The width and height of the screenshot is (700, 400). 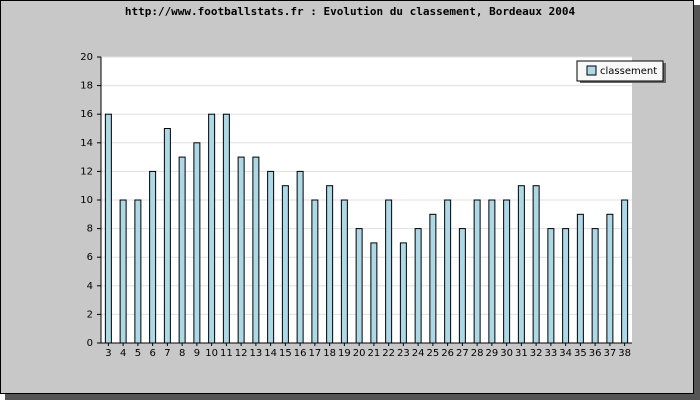 I want to click on x-tick-label: 10, so click(x=211, y=353).